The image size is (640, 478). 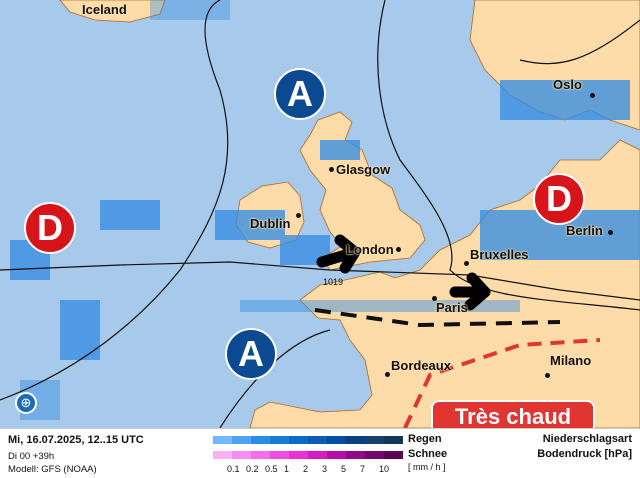 I want to click on city-label: Dublin, so click(x=270, y=223).